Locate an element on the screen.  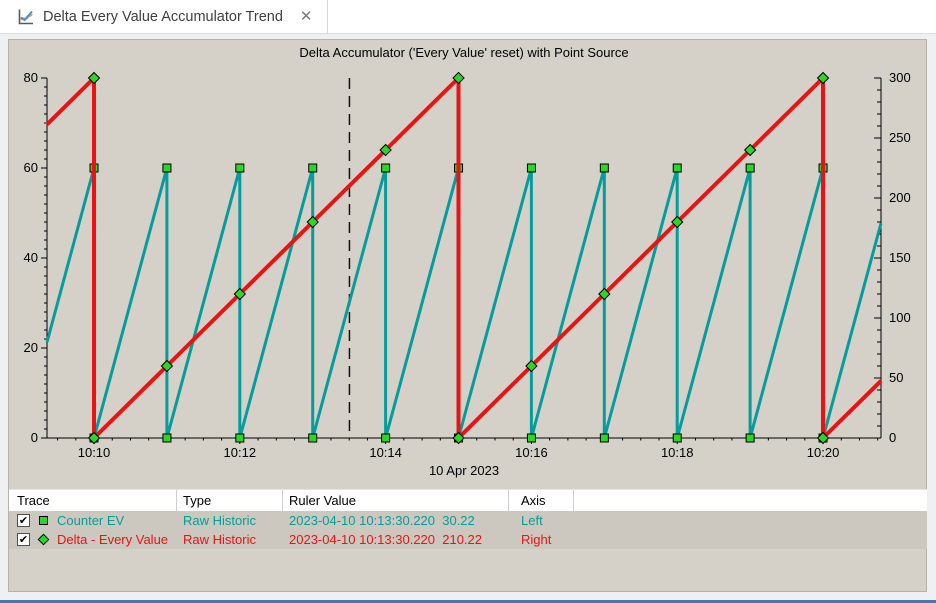
left-axis-tick-label: 20 is located at coordinates (31, 347).